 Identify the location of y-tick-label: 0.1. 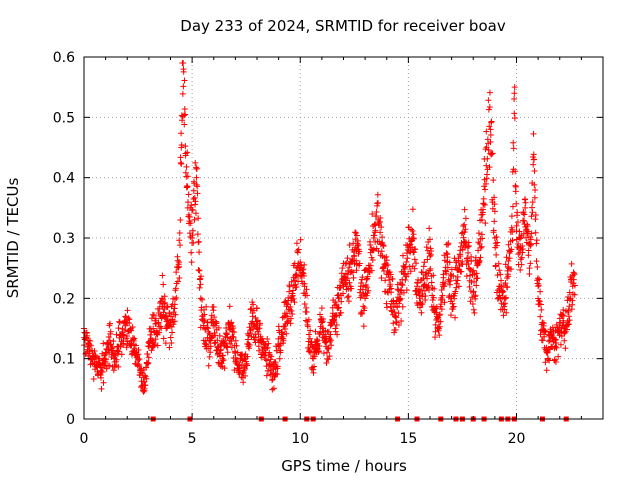
(64, 360).